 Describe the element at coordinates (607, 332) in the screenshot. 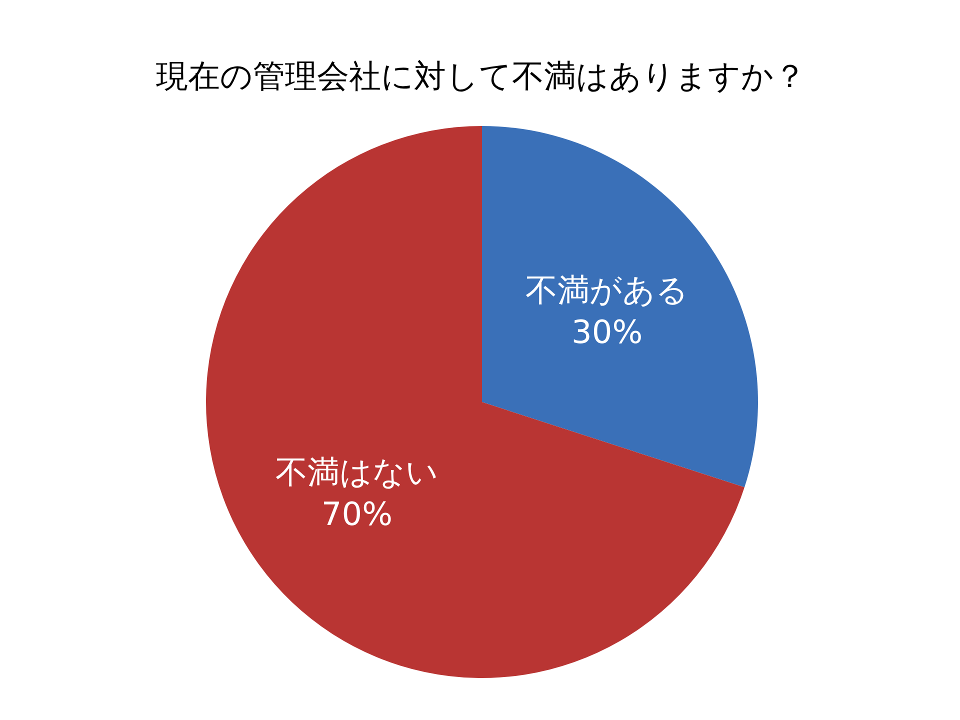

I see `data-label: 30%` at that location.